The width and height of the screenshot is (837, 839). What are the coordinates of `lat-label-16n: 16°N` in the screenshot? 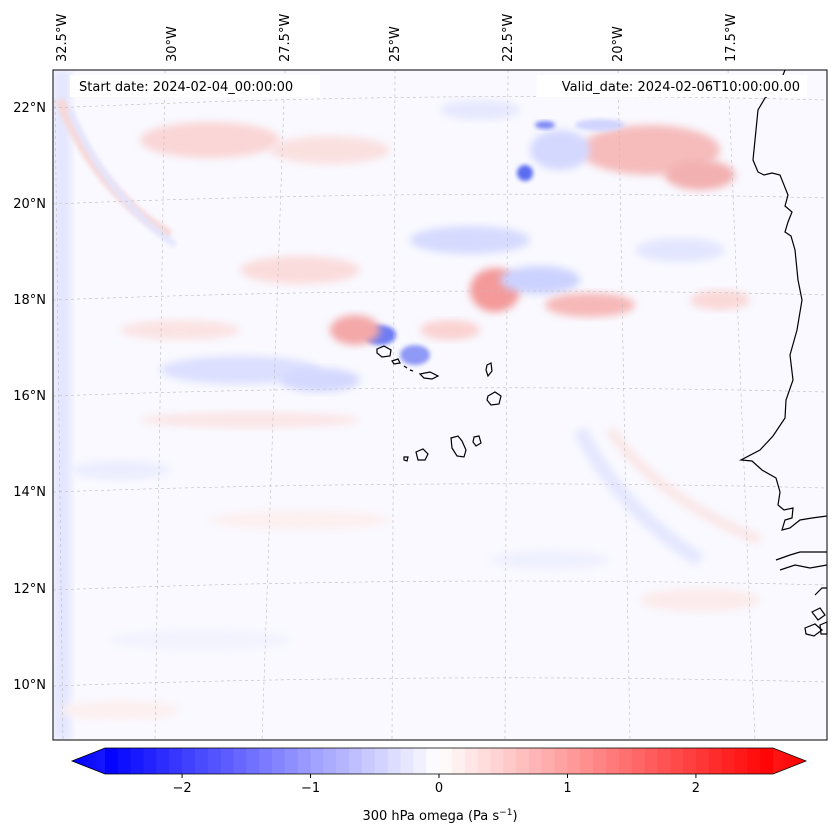 It's located at (29, 396).